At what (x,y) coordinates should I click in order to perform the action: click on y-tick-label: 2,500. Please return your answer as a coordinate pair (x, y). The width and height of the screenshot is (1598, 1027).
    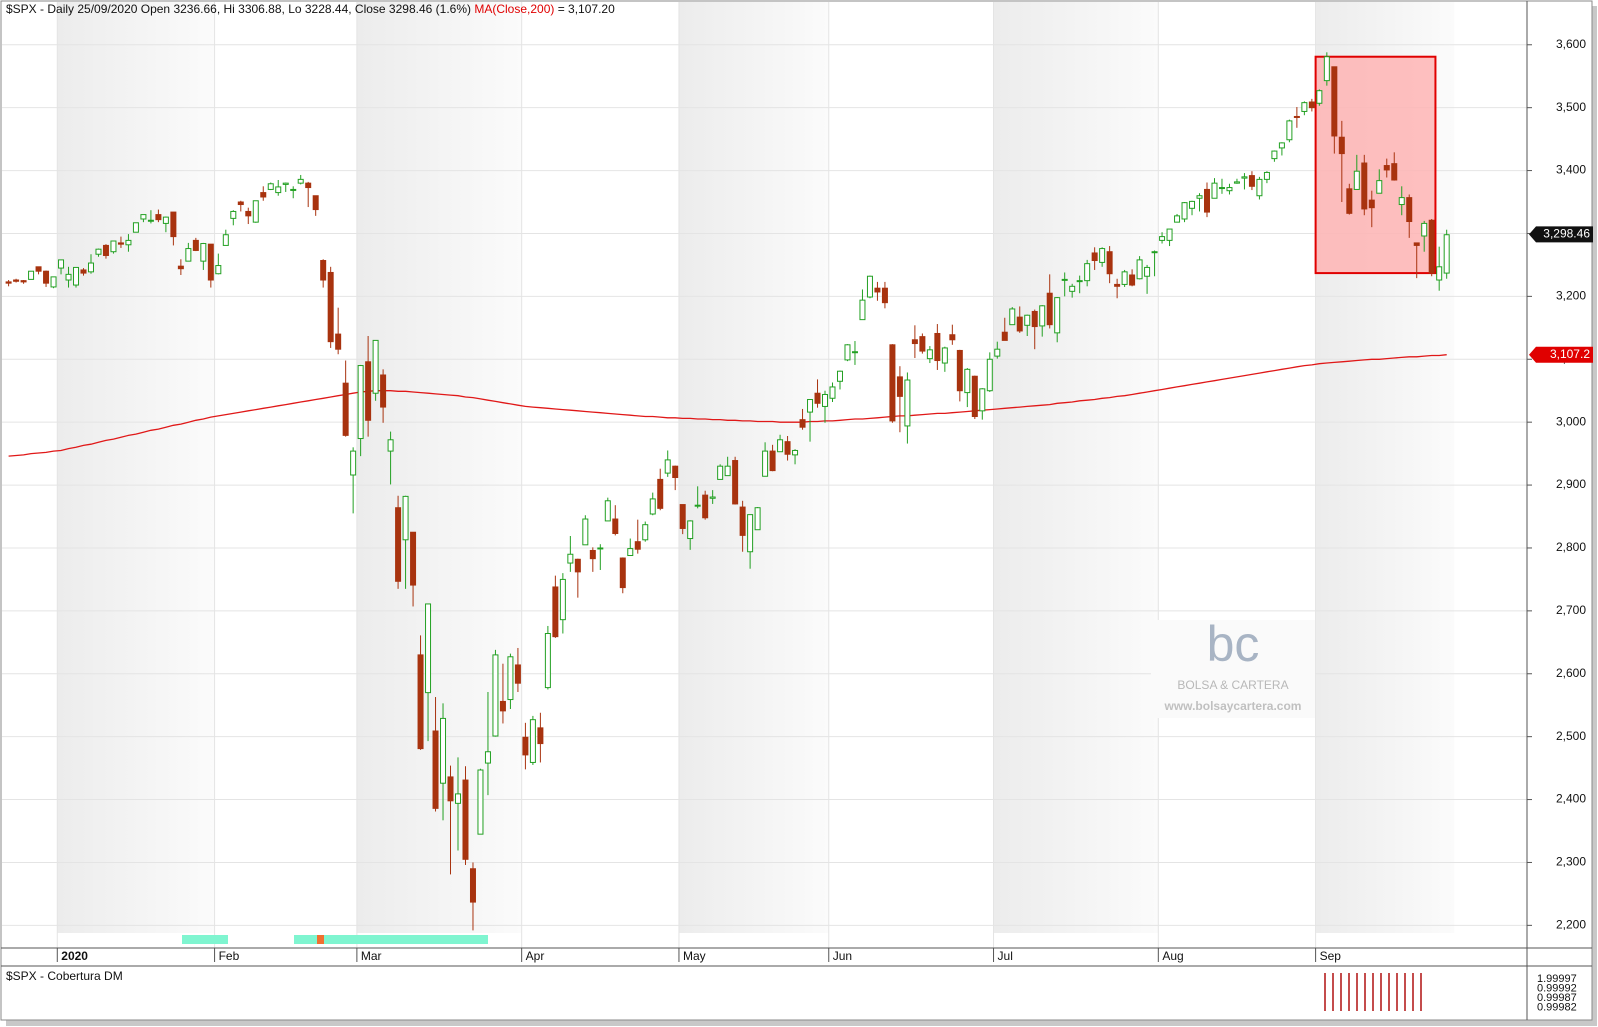
    Looking at the image, I should click on (1571, 736).